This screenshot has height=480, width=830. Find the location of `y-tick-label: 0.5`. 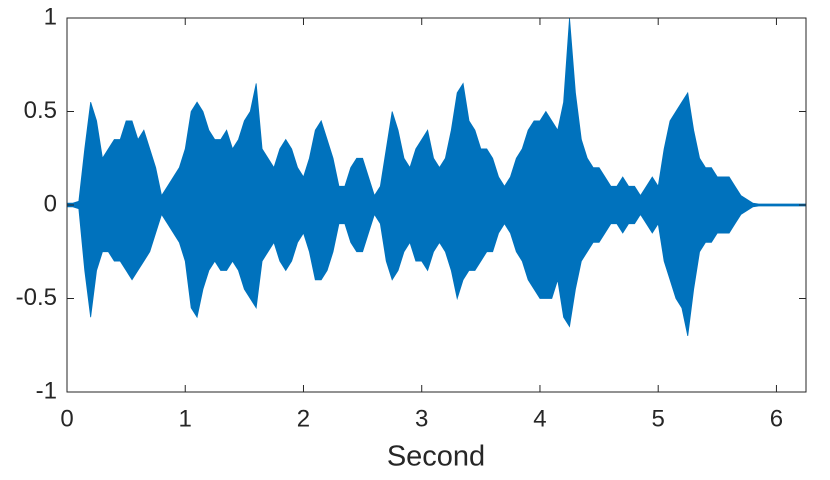

y-tick-label: 0.5 is located at coordinates (40, 110).